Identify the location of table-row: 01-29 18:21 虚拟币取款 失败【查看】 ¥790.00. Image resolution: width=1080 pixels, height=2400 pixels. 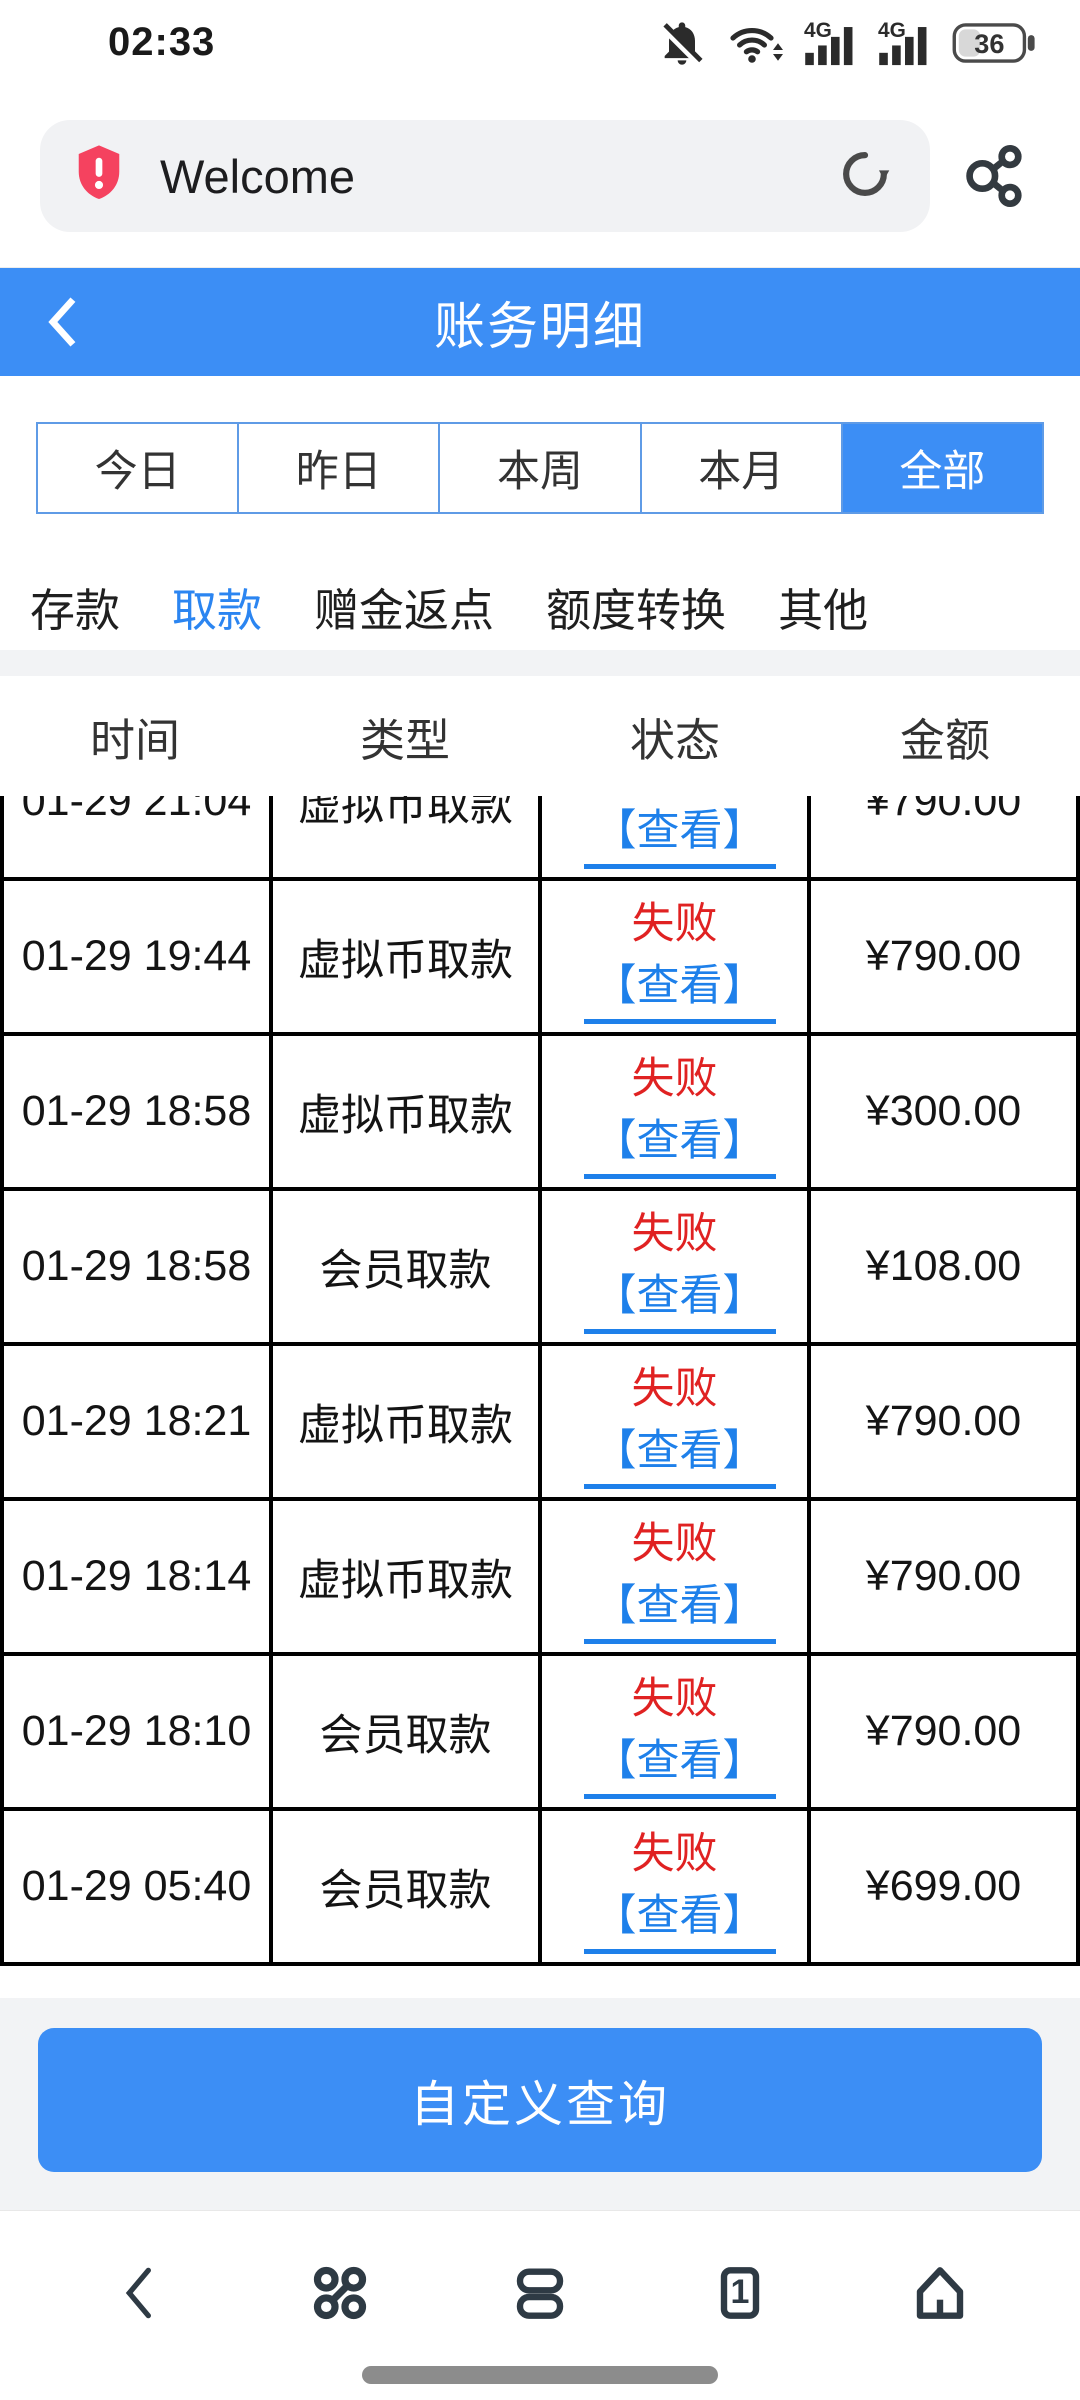
(540, 1421).